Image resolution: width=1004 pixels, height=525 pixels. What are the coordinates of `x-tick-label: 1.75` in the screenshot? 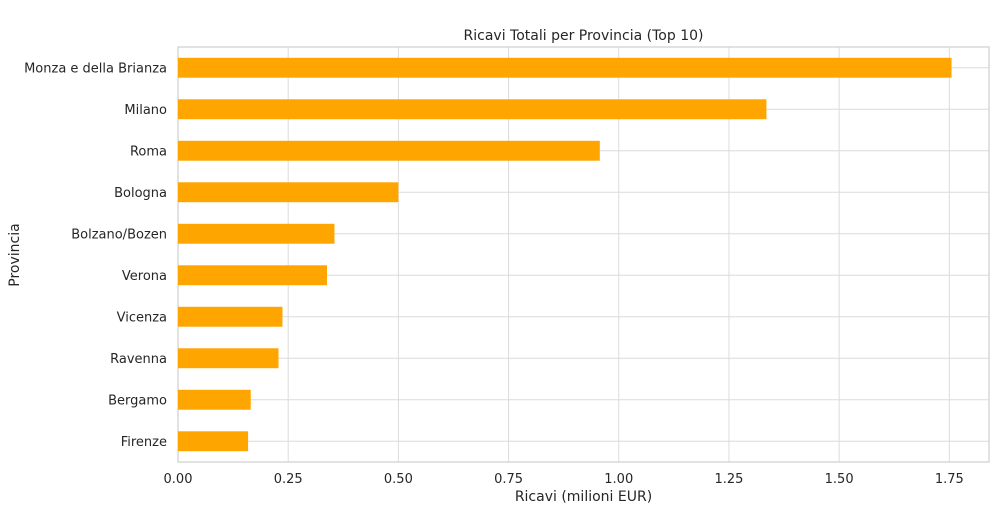 It's located at (949, 479).